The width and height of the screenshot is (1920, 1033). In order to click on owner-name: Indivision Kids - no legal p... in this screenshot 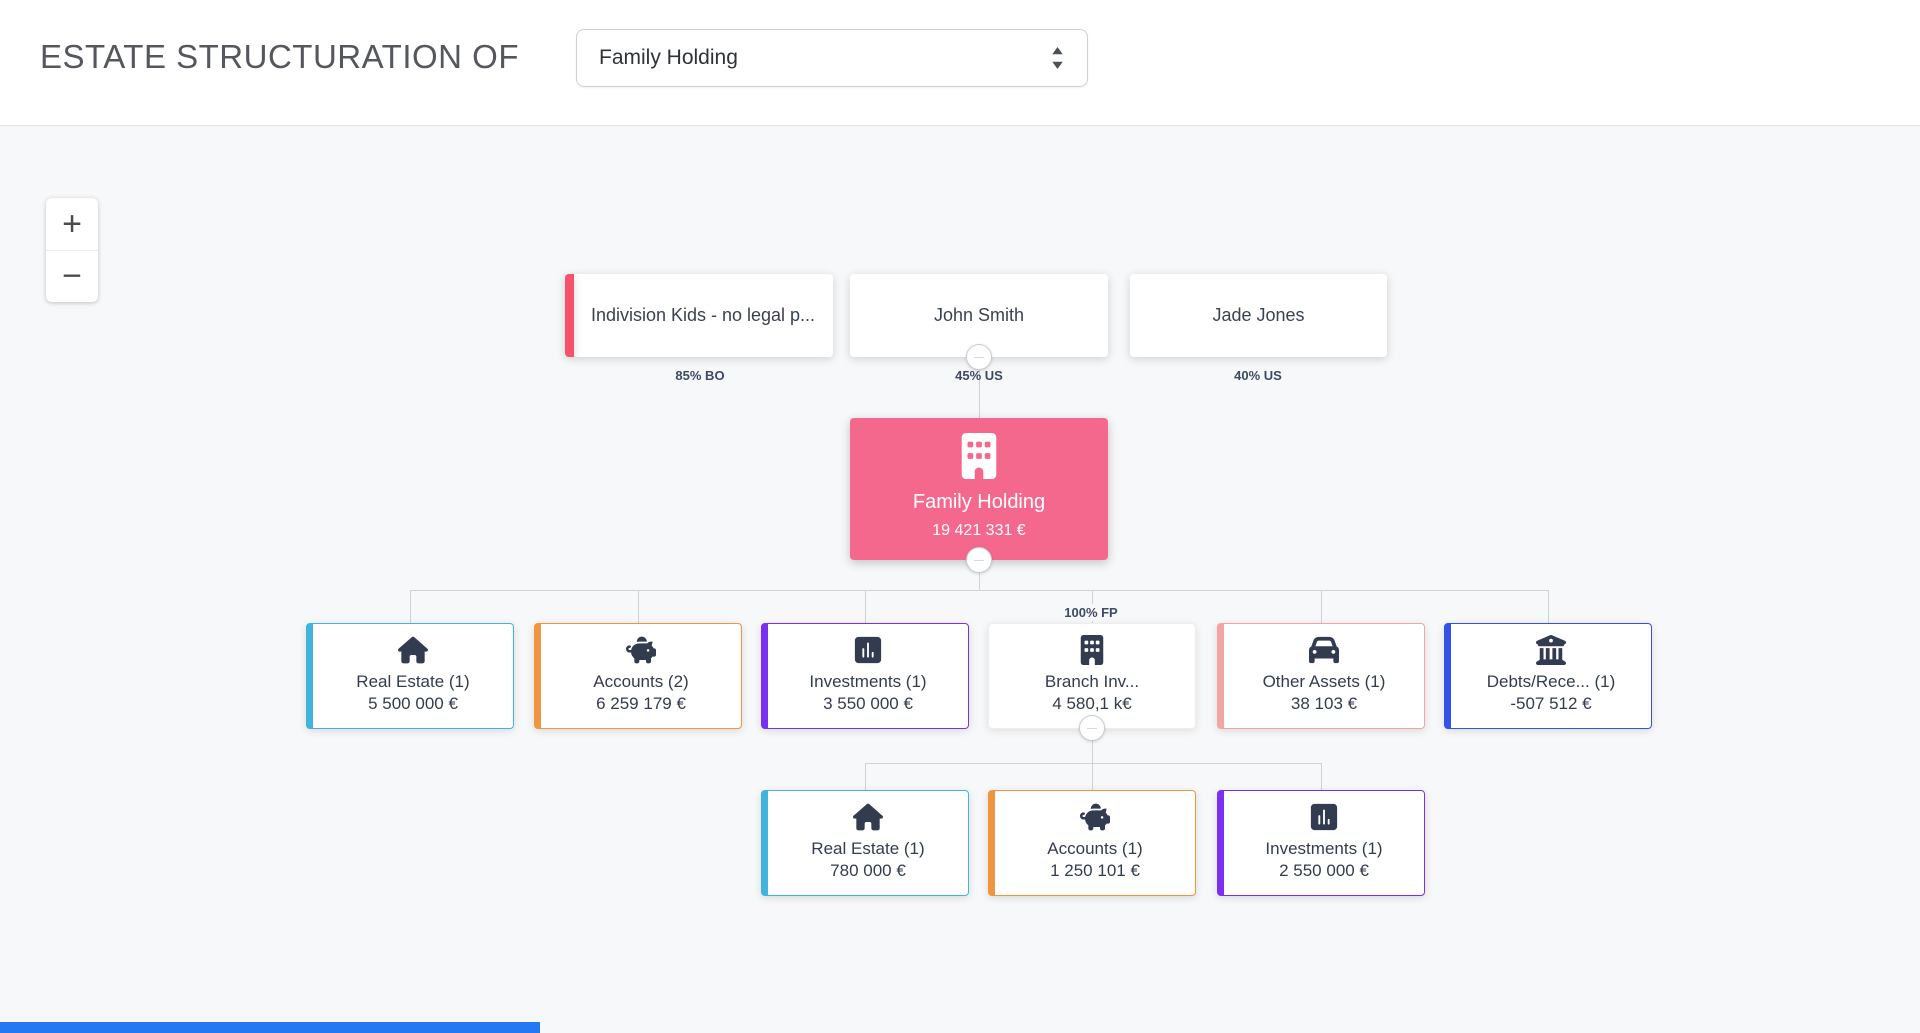, I will do `click(703, 315)`.